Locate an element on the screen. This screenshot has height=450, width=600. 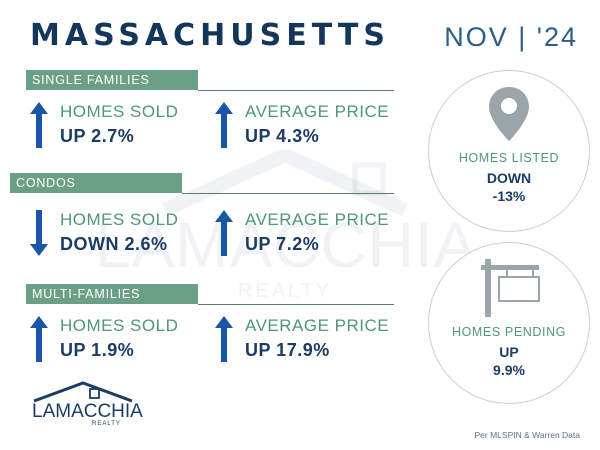
section-title: MULTI-FAMILIES is located at coordinates (86, 294).